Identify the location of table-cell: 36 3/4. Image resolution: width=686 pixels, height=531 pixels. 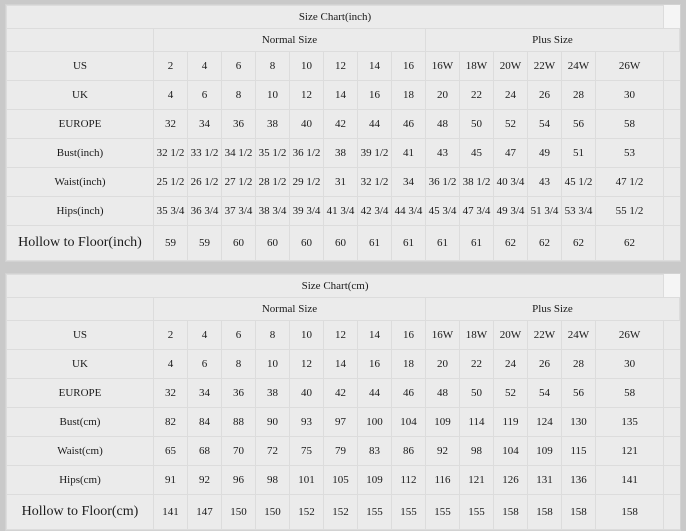
(204, 211).